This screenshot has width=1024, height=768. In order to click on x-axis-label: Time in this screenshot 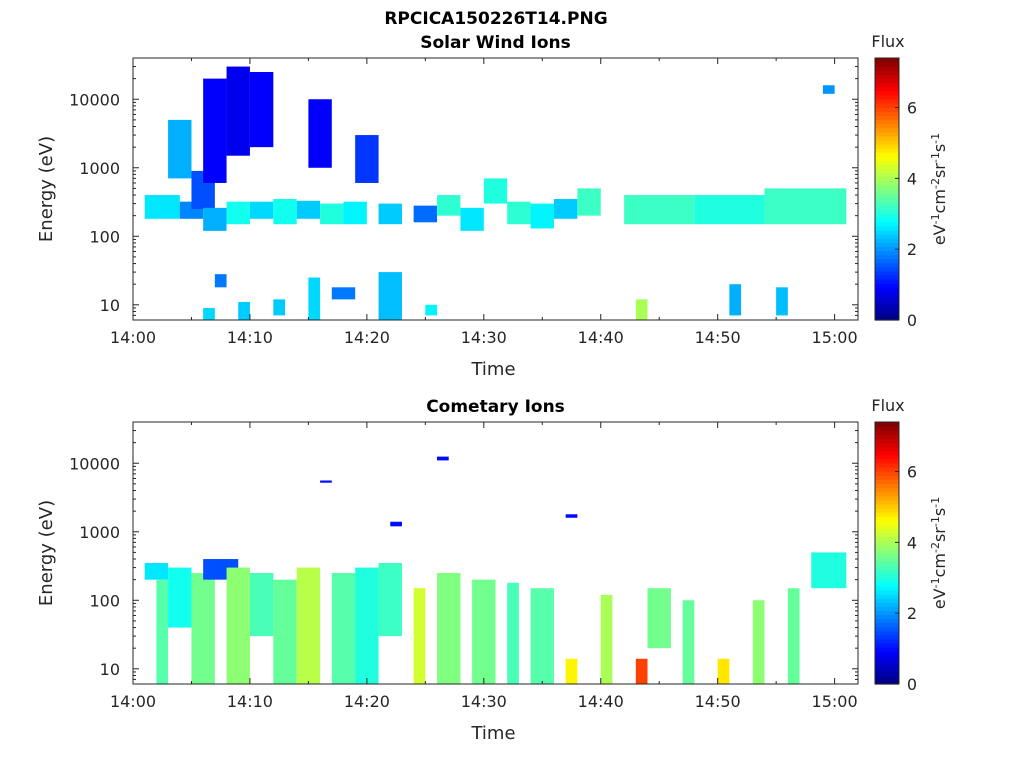, I will do `click(492, 733)`.